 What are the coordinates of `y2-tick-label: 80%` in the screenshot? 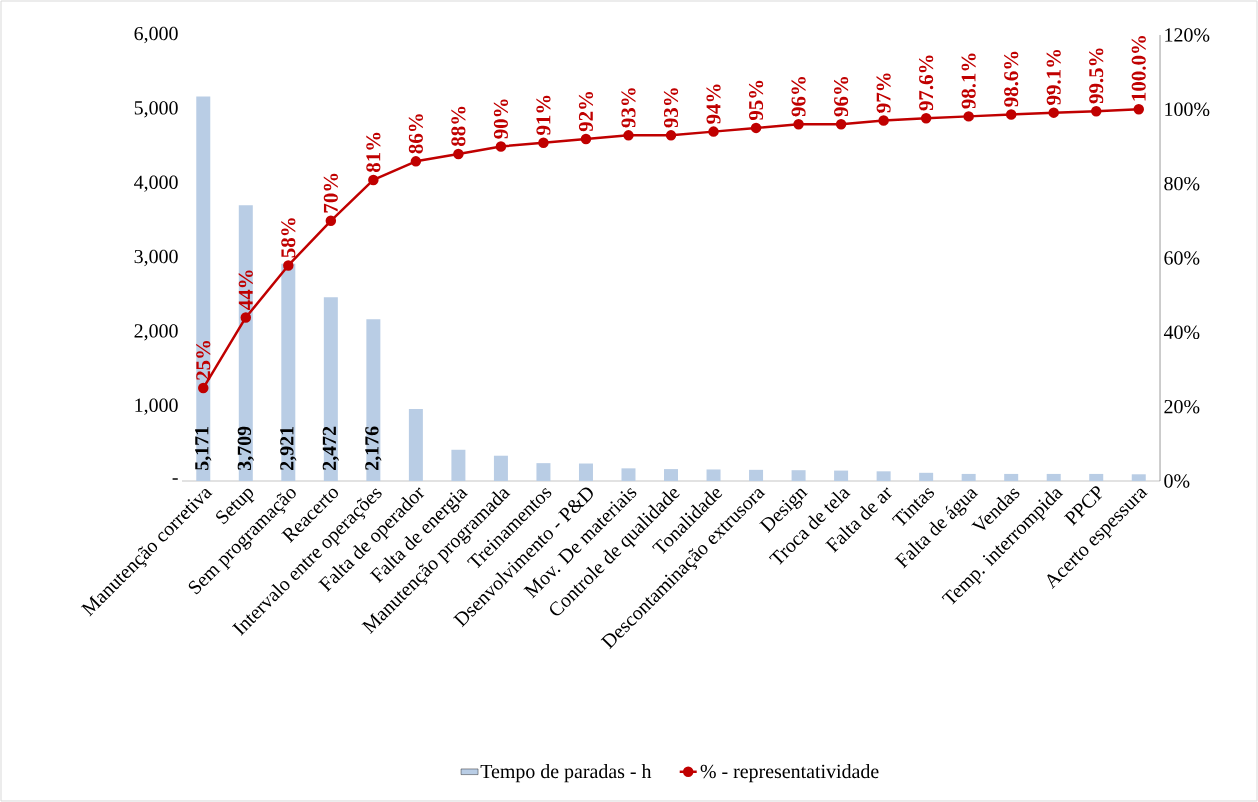 It's located at (1182, 183).